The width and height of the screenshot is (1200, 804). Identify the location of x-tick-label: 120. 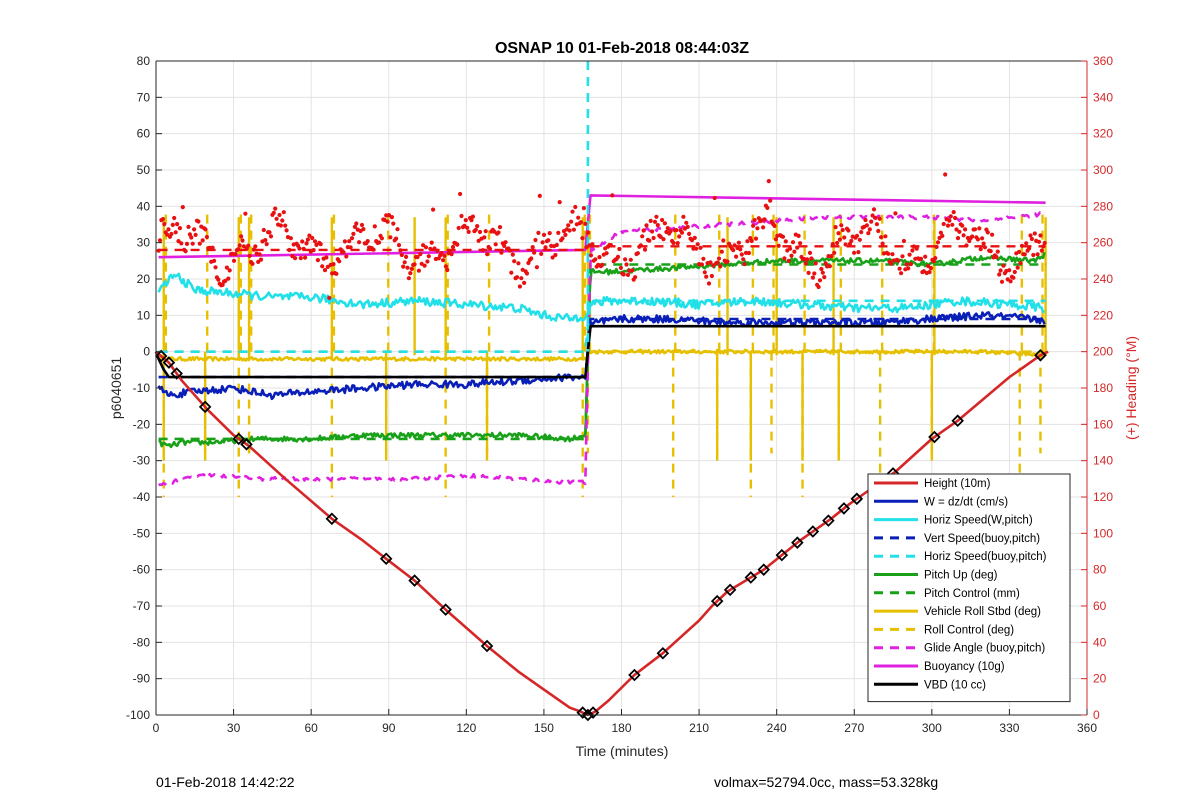
(466, 728).